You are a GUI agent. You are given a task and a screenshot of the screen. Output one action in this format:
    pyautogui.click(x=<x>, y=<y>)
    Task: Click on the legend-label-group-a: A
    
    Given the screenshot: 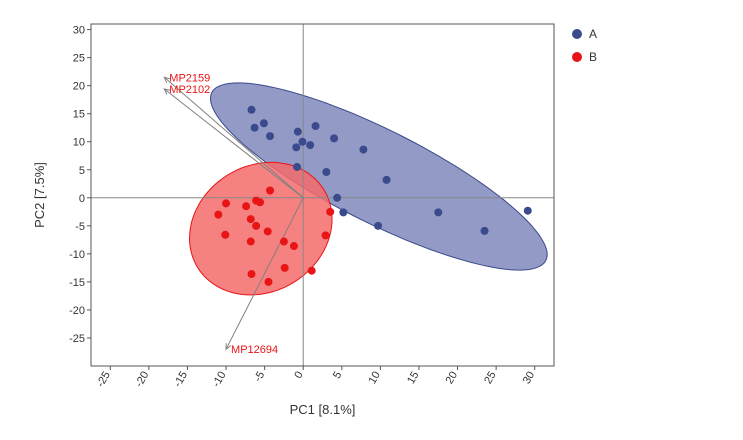 What is the action you would take?
    pyautogui.click(x=593, y=34)
    